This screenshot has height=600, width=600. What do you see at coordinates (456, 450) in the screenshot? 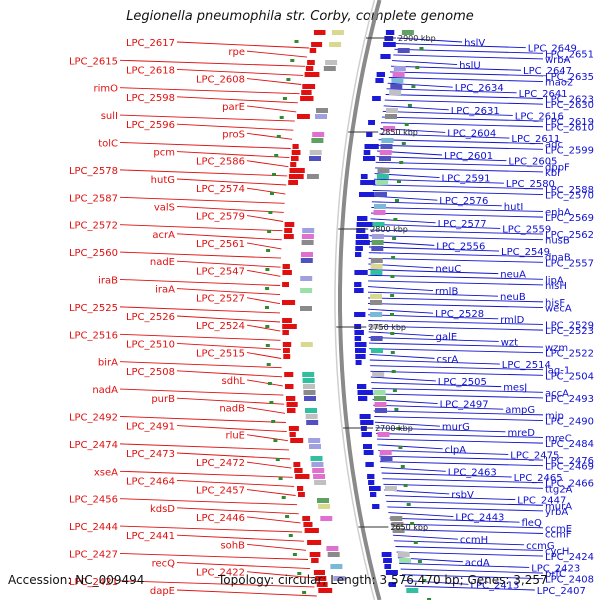
I see `plus-strand-gene-label: clpA` at bounding box center [456, 450].